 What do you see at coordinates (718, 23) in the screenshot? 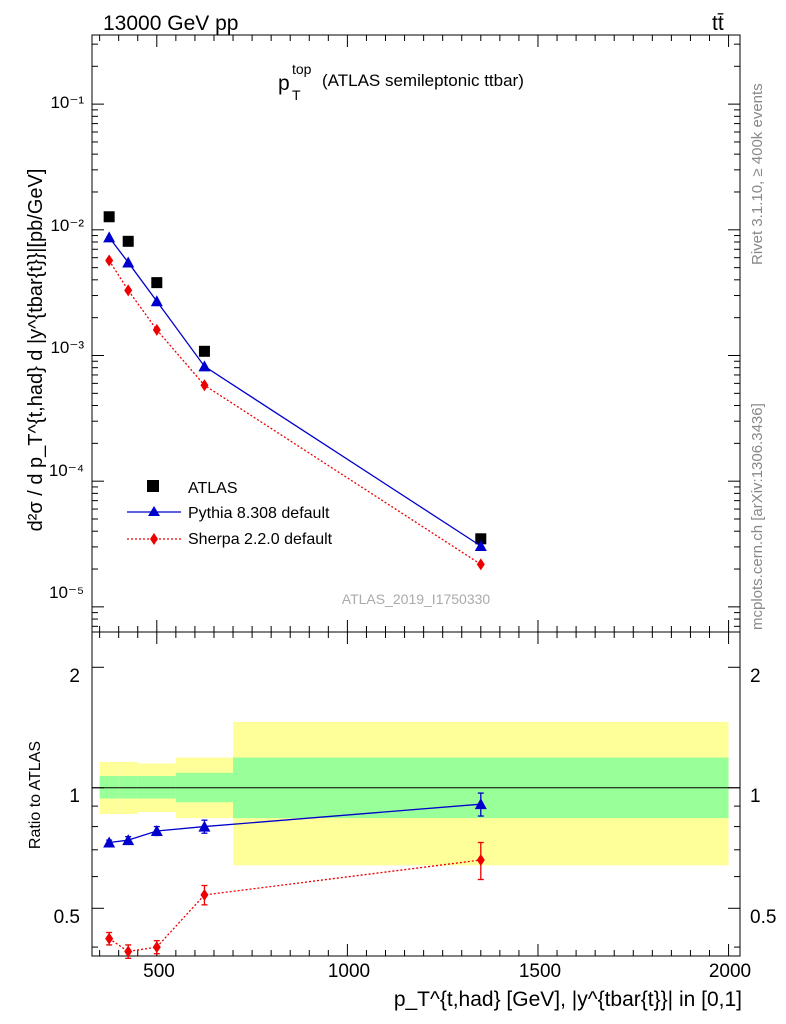
I see `process-label: tt̄` at bounding box center [718, 23].